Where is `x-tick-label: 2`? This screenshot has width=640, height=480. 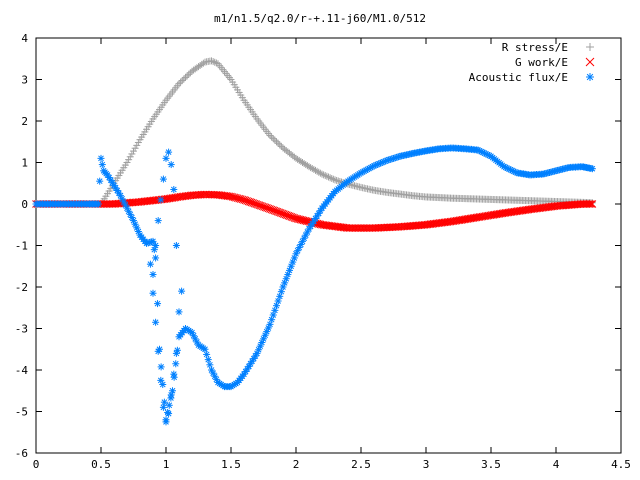 x-tick-label: 2 is located at coordinates (296, 464).